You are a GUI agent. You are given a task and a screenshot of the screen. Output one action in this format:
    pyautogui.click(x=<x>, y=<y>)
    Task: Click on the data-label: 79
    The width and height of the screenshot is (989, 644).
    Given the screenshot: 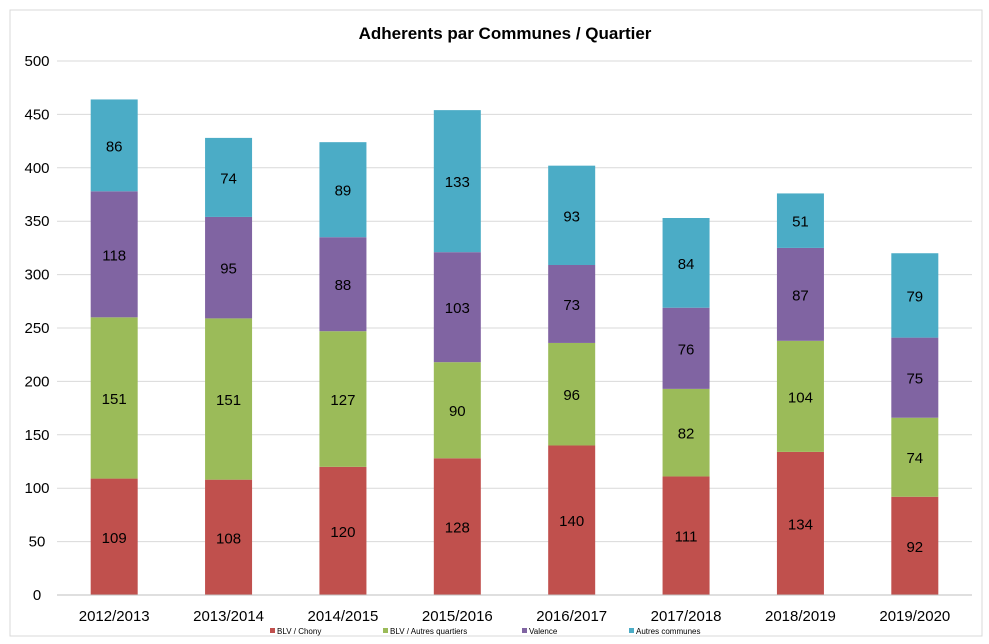 What is the action you would take?
    pyautogui.click(x=914, y=296)
    